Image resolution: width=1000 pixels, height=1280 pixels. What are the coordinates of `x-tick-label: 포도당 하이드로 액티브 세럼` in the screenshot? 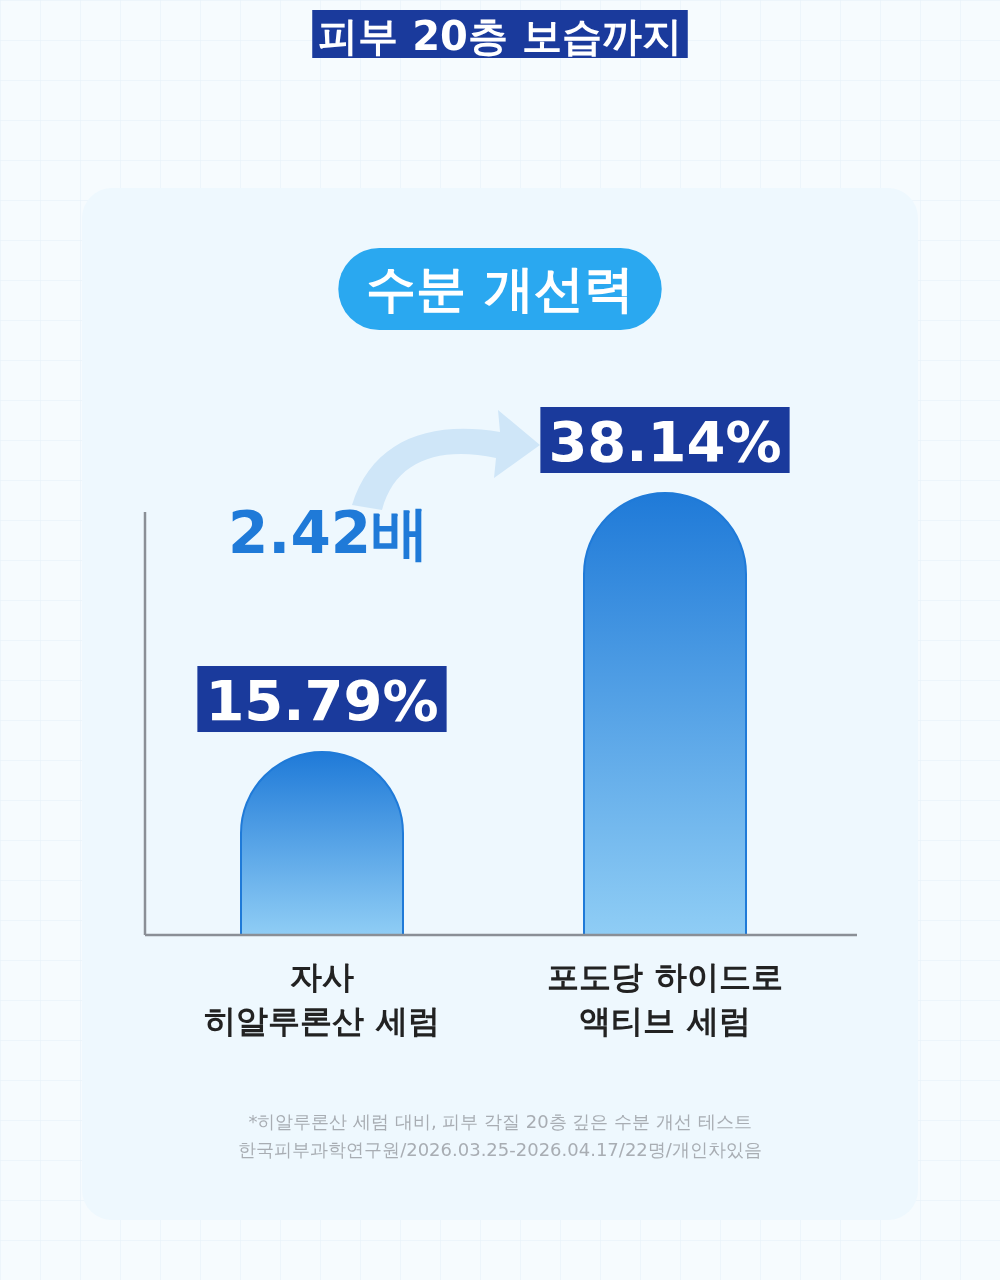 It's located at (665, 999).